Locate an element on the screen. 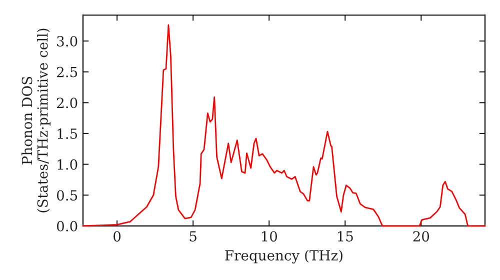 The image size is (500, 280). x-tick-label: 0 is located at coordinates (117, 236).